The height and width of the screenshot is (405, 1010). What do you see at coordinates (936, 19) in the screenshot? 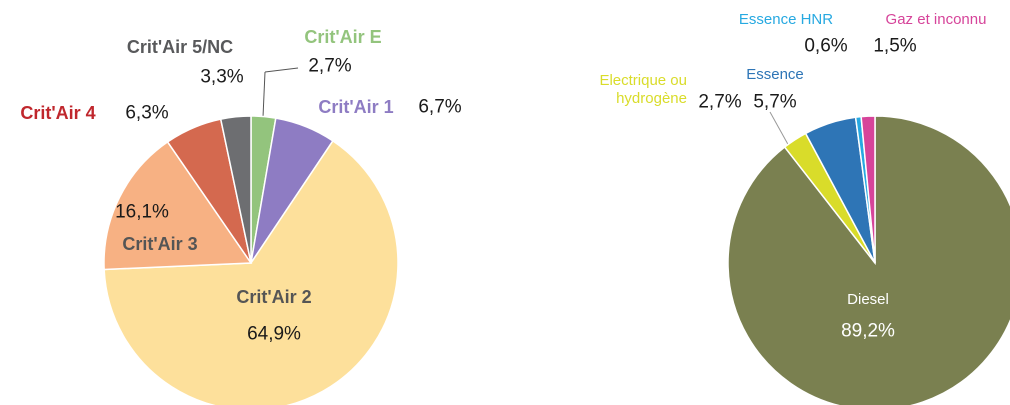
I see `category-label: Gaz et inconnu` at bounding box center [936, 19].